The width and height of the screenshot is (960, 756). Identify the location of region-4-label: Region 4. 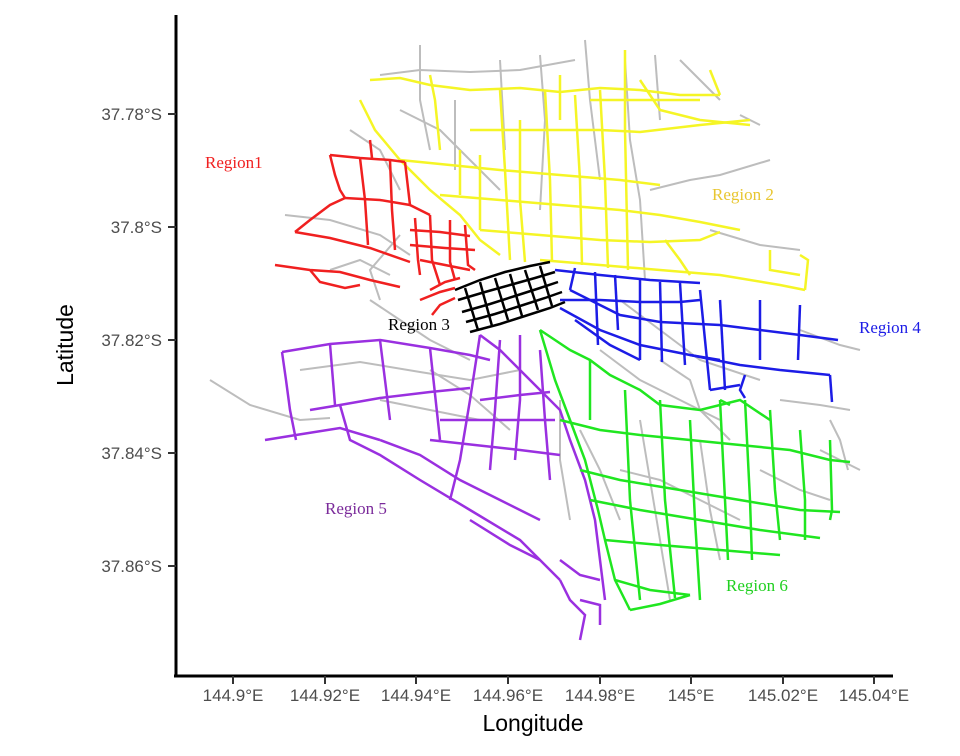
(890, 327).